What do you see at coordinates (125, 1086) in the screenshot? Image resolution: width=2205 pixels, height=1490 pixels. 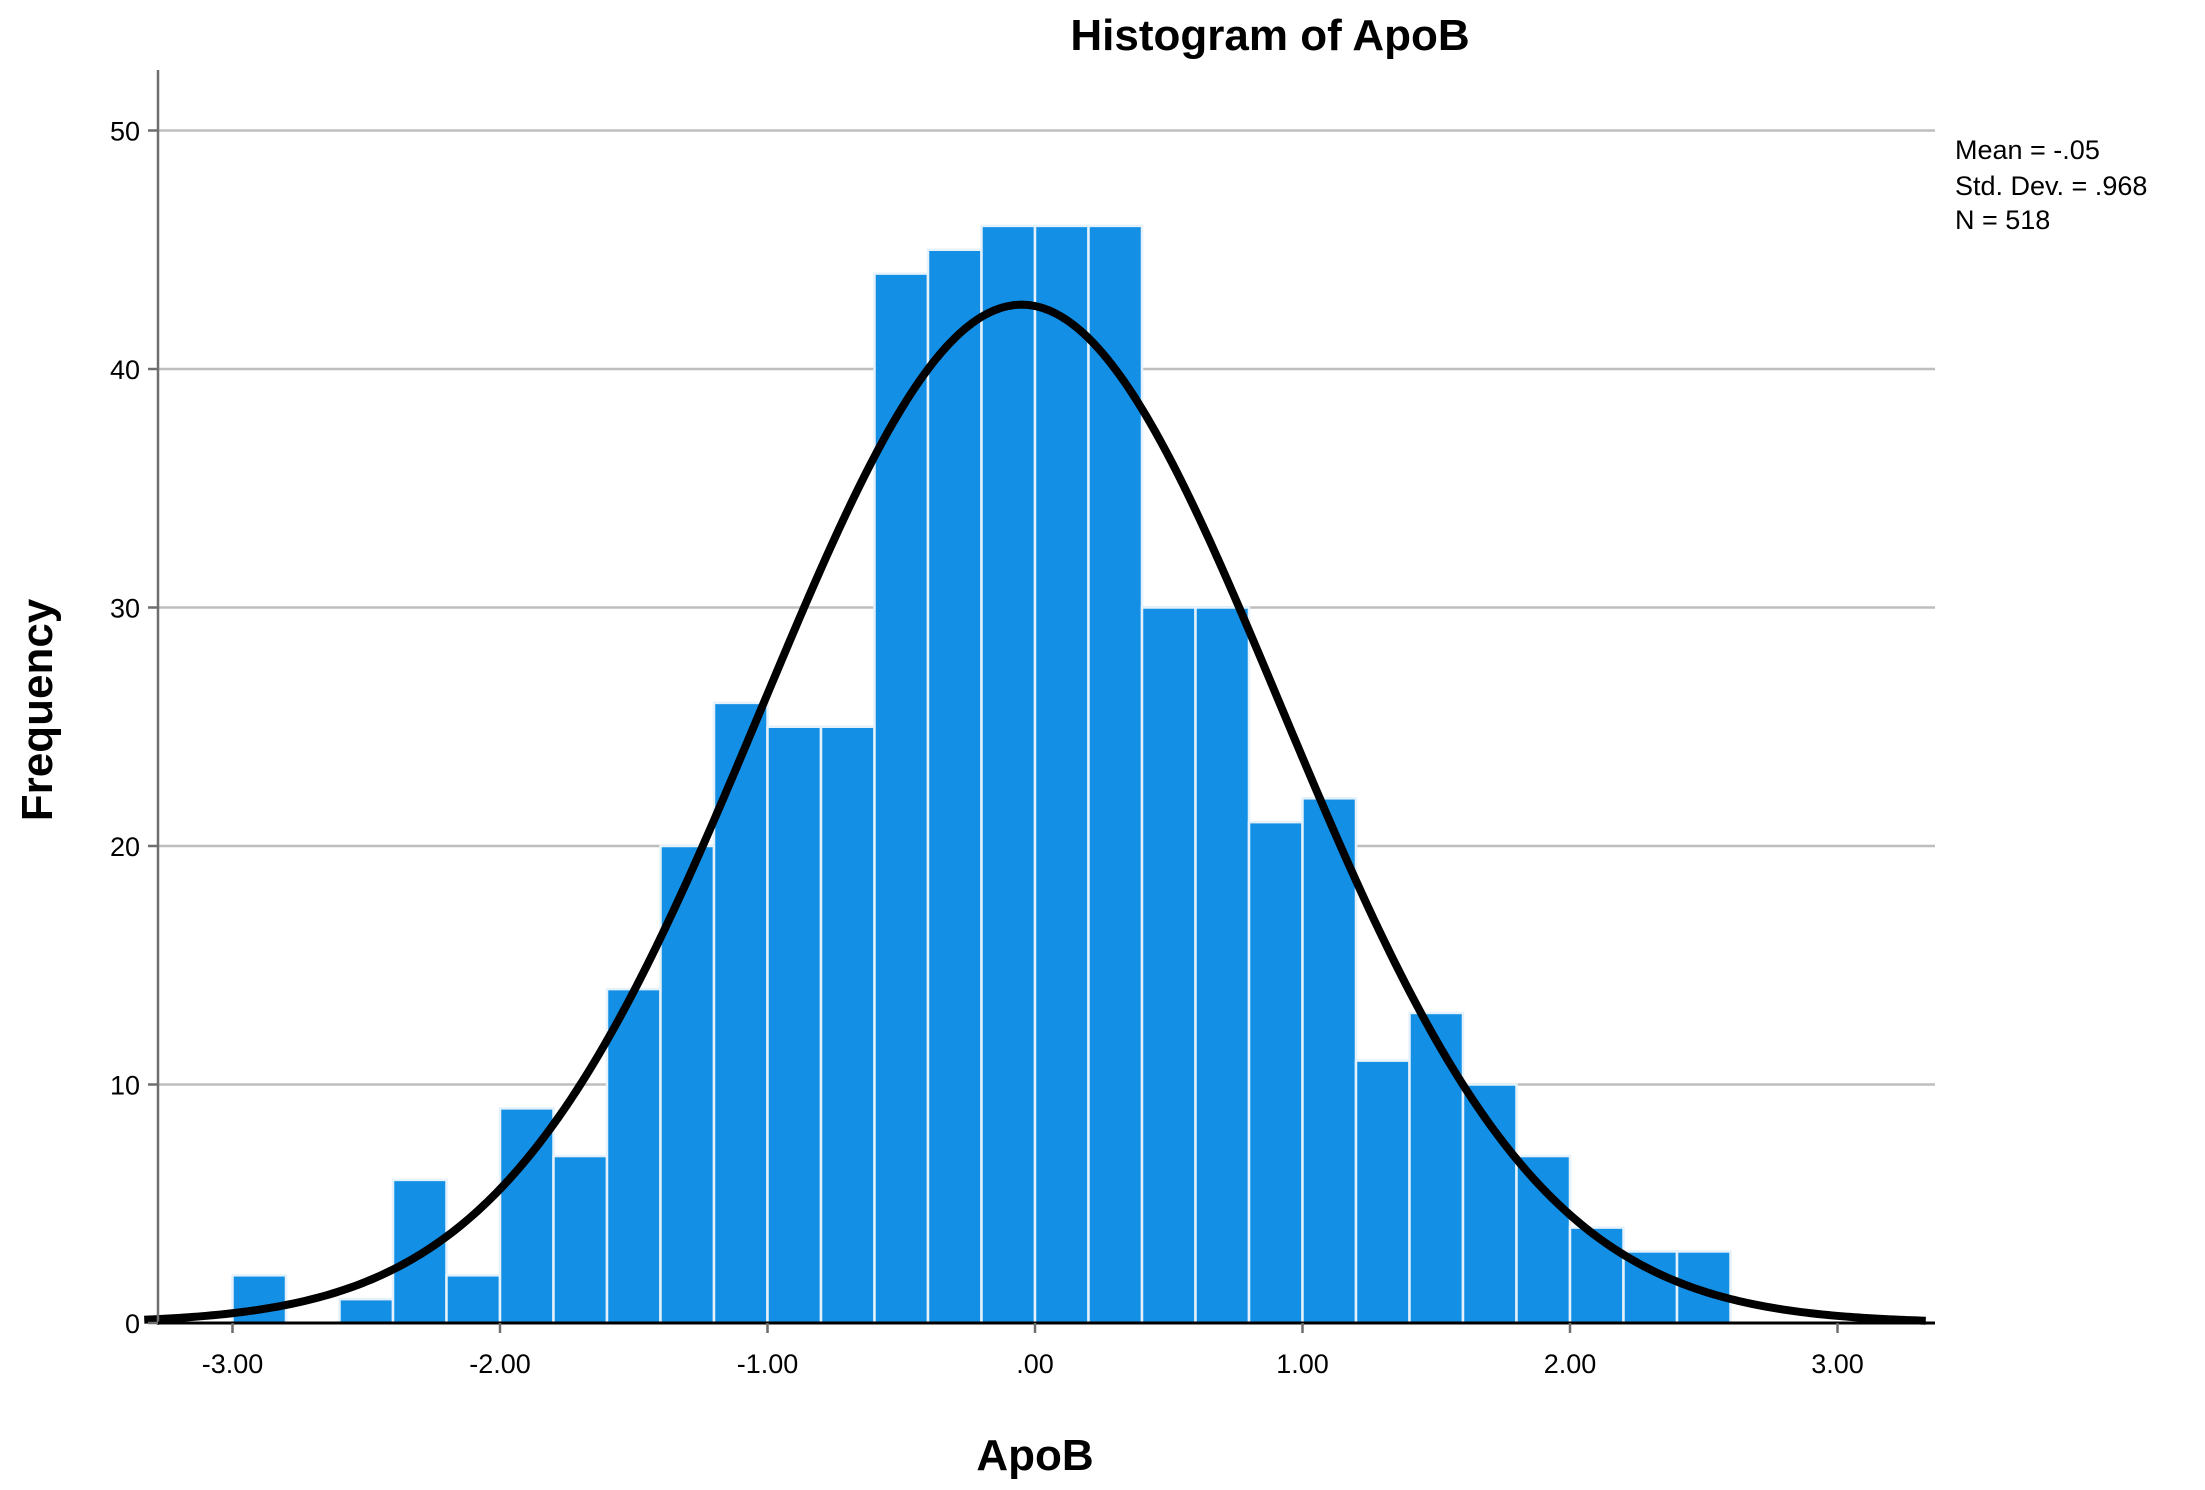 I see `y-tick-label: 10` at bounding box center [125, 1086].